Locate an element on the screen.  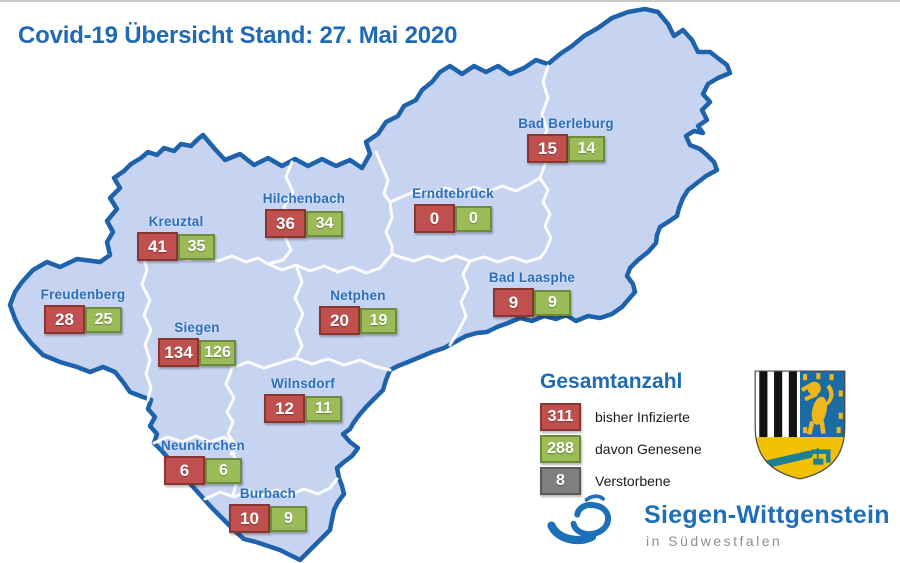
municipality-badges: 134 126 is located at coordinates (197, 352).